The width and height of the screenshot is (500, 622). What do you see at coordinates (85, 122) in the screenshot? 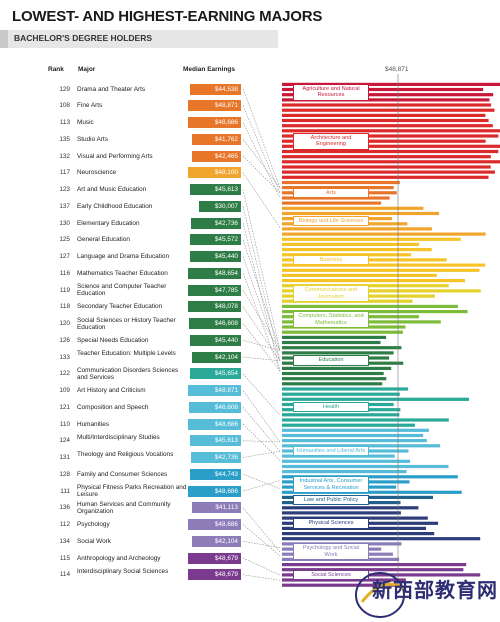
I see `major-name: Music` at bounding box center [85, 122].